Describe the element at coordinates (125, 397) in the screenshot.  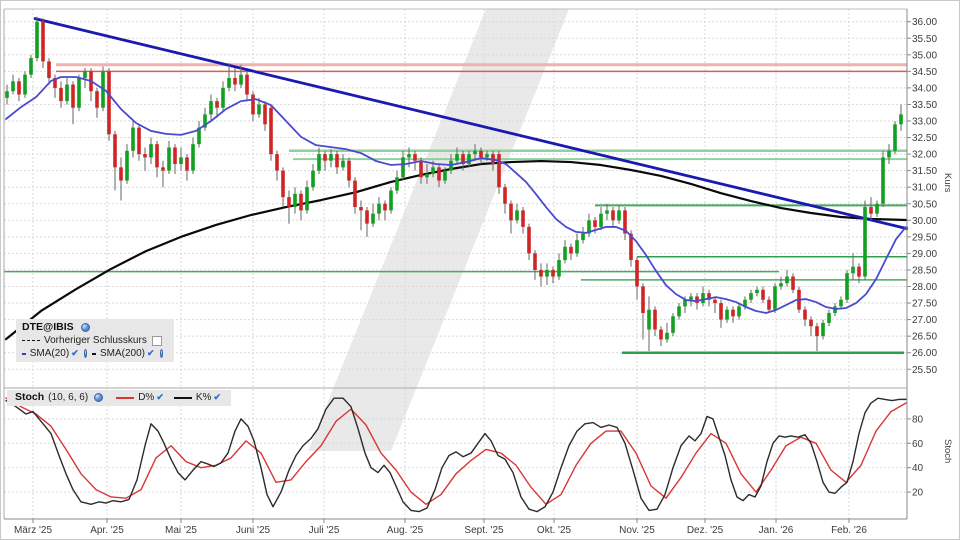
I see `stoch-d-line-sample` at that location.